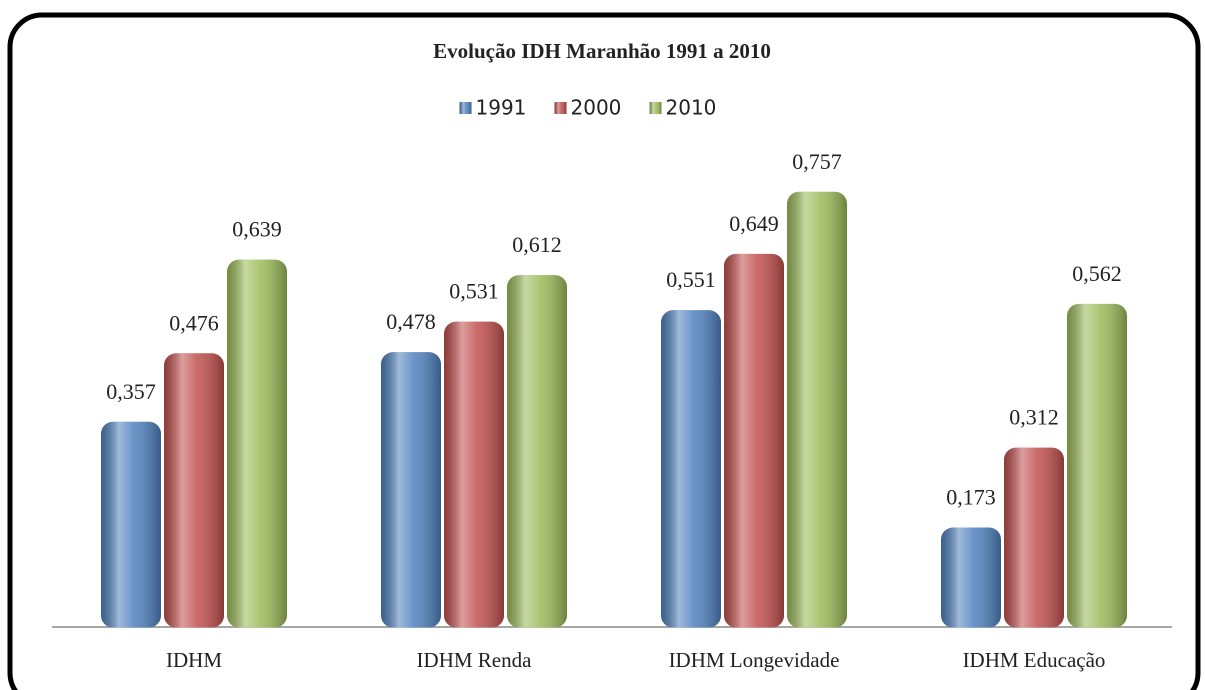 The height and width of the screenshot is (690, 1205). I want to click on x-tick-label: IDHM Renda, so click(475, 660).